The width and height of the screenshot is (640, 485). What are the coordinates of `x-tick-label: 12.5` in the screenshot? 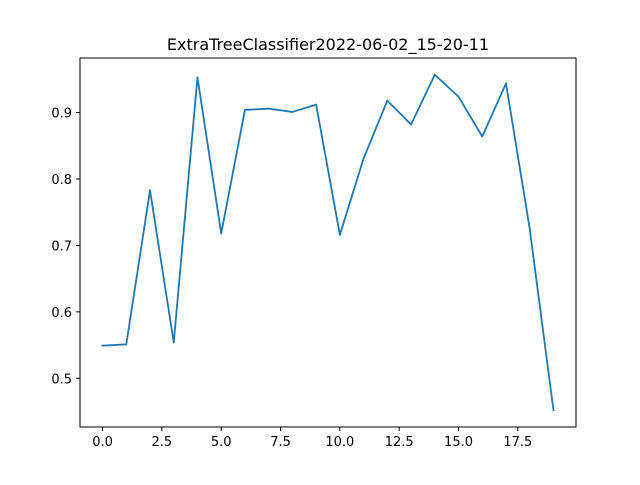 It's located at (399, 442).